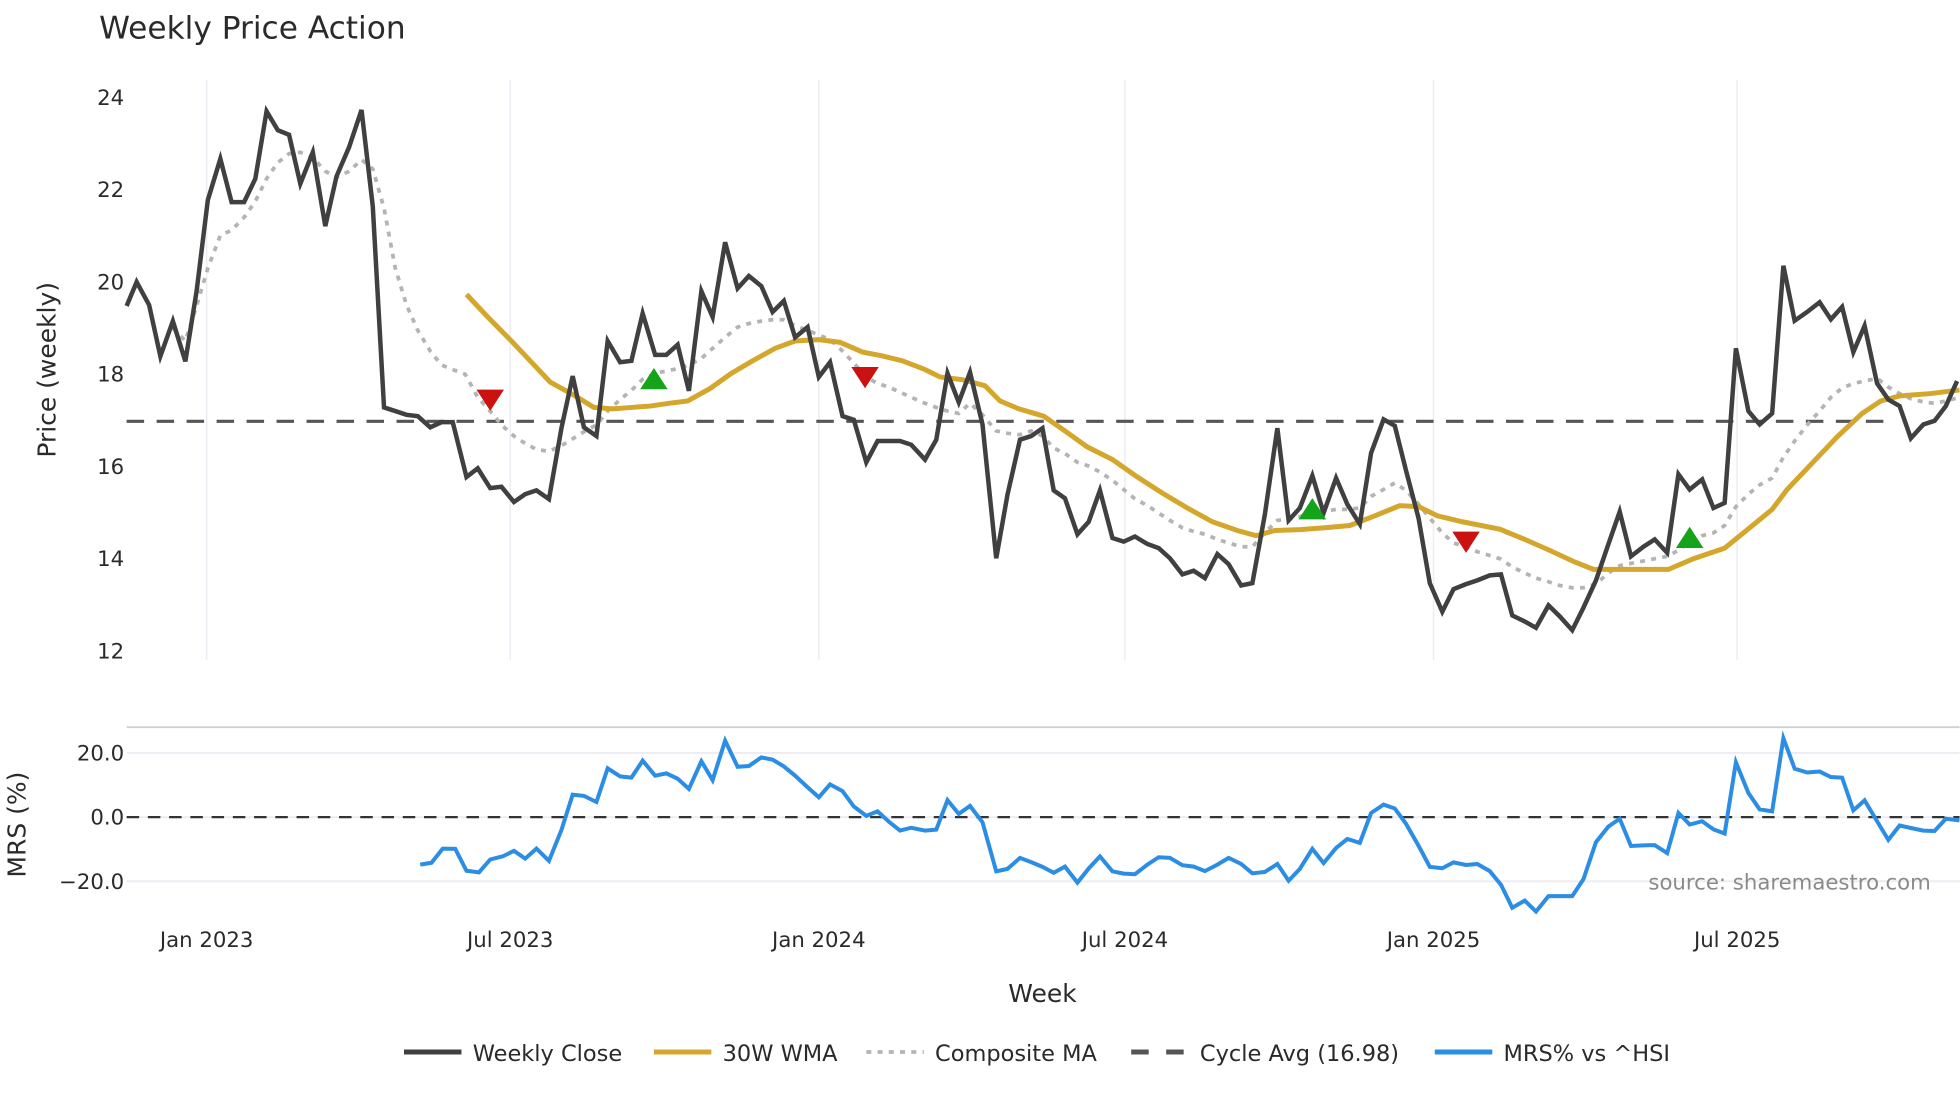 This screenshot has height=1102, width=1960. What do you see at coordinates (818, 940) in the screenshot?
I see `x-tick-label: Jan 2024` at bounding box center [818, 940].